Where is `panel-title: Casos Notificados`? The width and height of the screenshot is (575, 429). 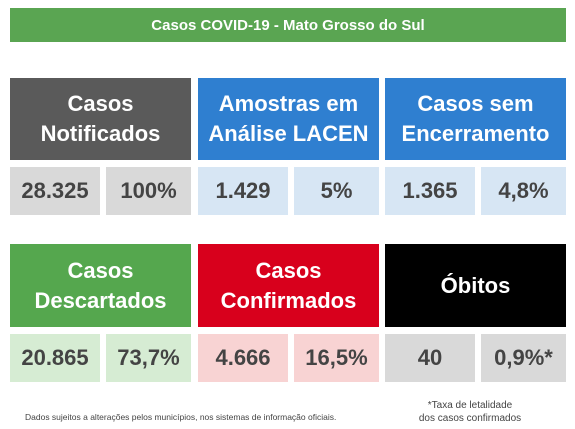
panel-title: Casos Notificados is located at coordinates (100, 119).